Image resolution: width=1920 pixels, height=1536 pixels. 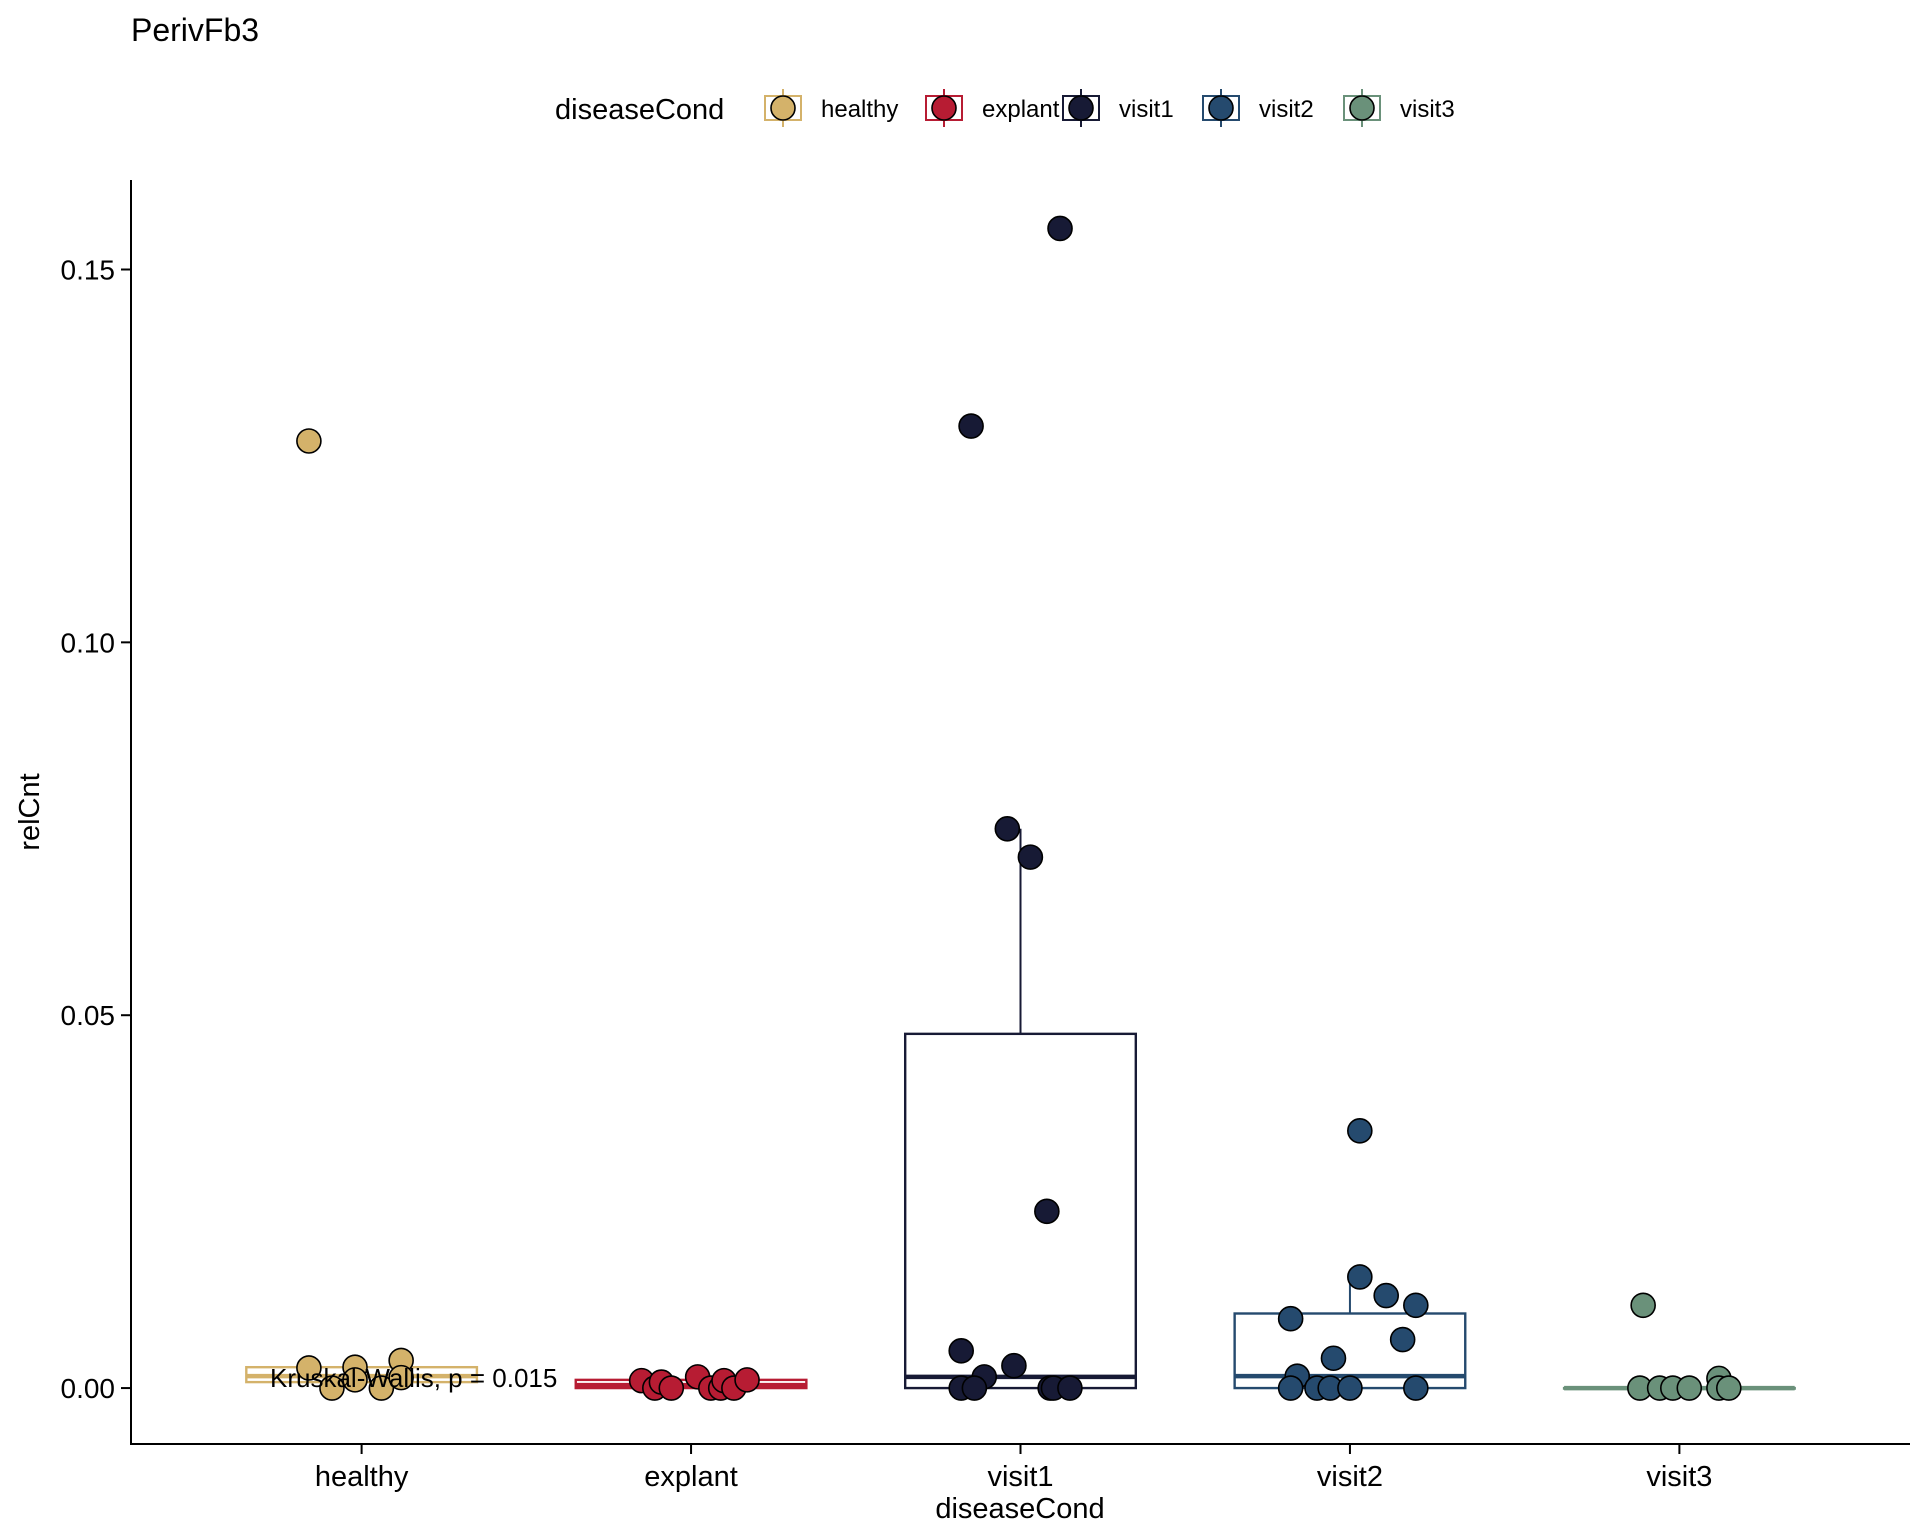 I want to click on y-tick-label: 0.10, so click(x=88, y=642).